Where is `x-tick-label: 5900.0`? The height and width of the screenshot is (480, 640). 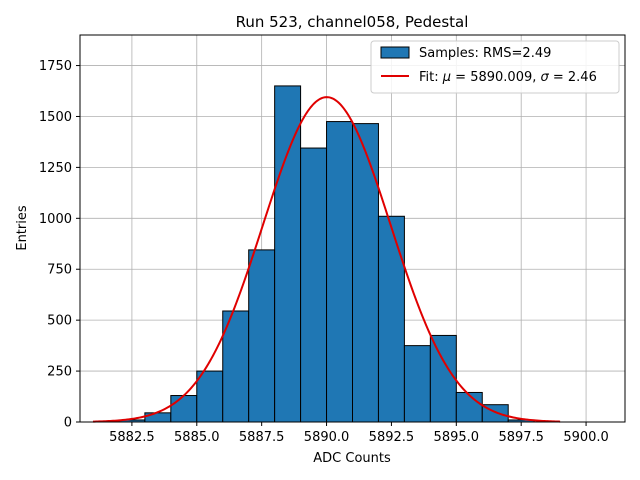
x-tick-label: 5900.0 is located at coordinates (586, 437).